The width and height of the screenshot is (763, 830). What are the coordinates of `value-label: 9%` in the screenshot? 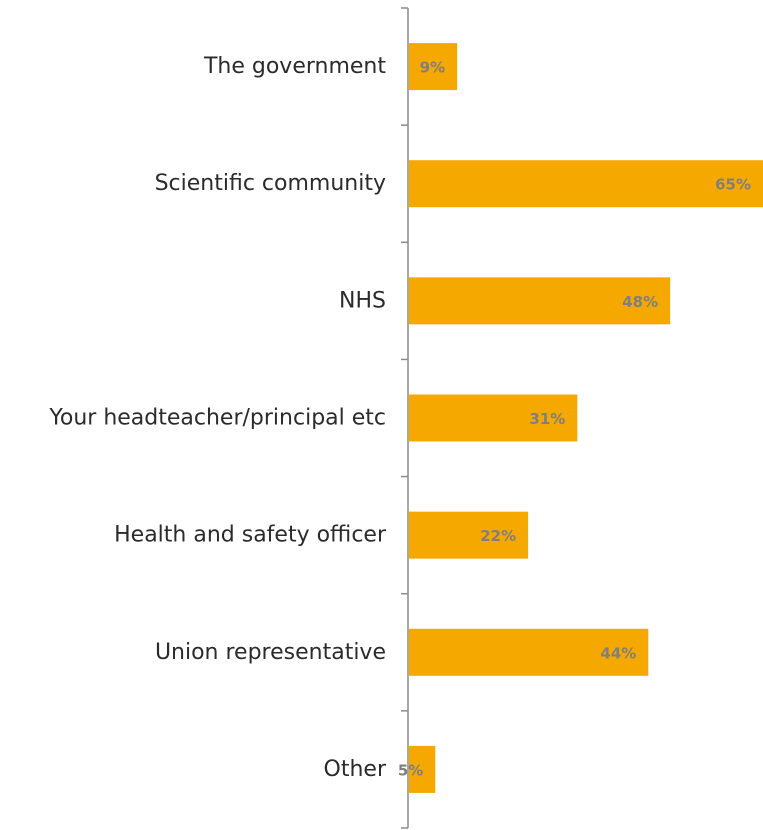 It's located at (432, 68).